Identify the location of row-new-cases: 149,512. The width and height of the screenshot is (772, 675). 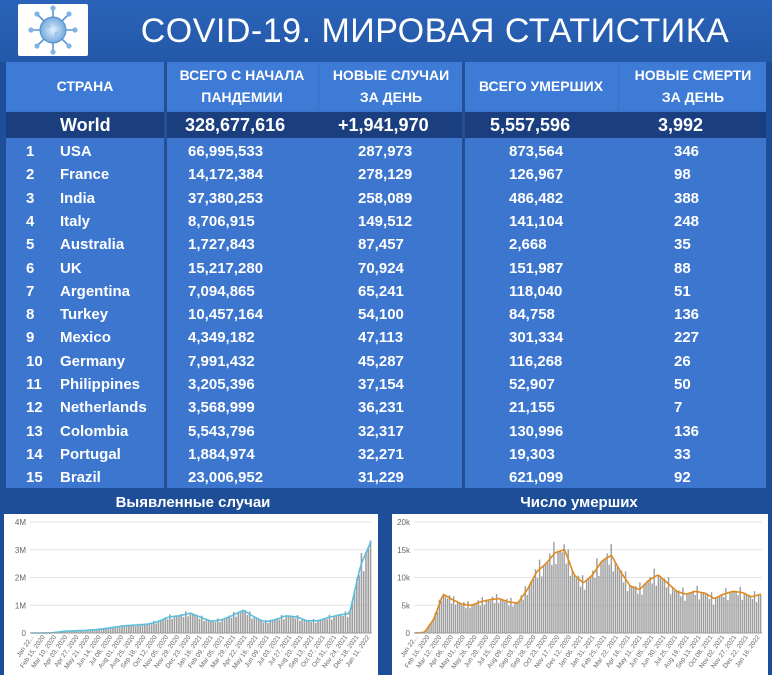
(385, 221).